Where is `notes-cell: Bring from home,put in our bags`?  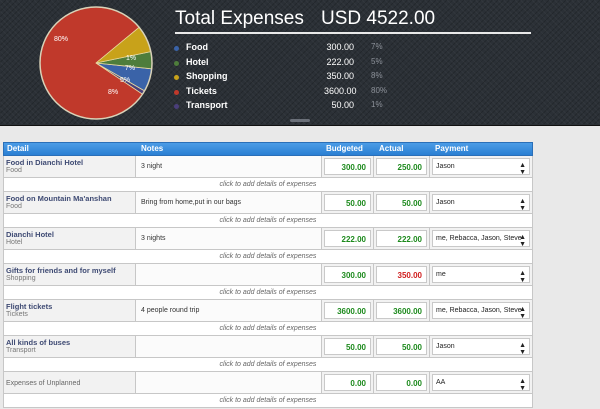 notes-cell: Bring from home,put in our bags is located at coordinates (229, 202).